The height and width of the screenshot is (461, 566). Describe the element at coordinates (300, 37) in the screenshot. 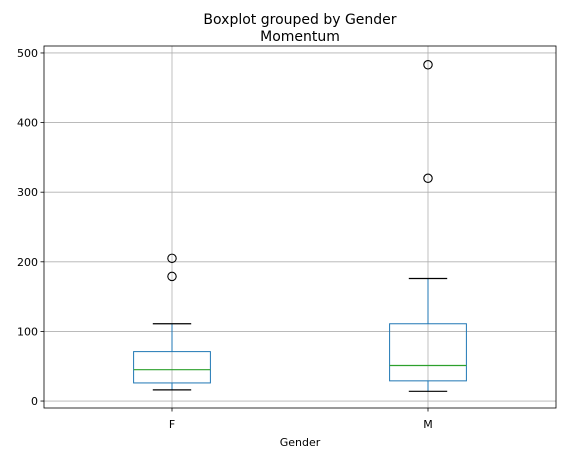

I see `chart-title: Momentum` at that location.